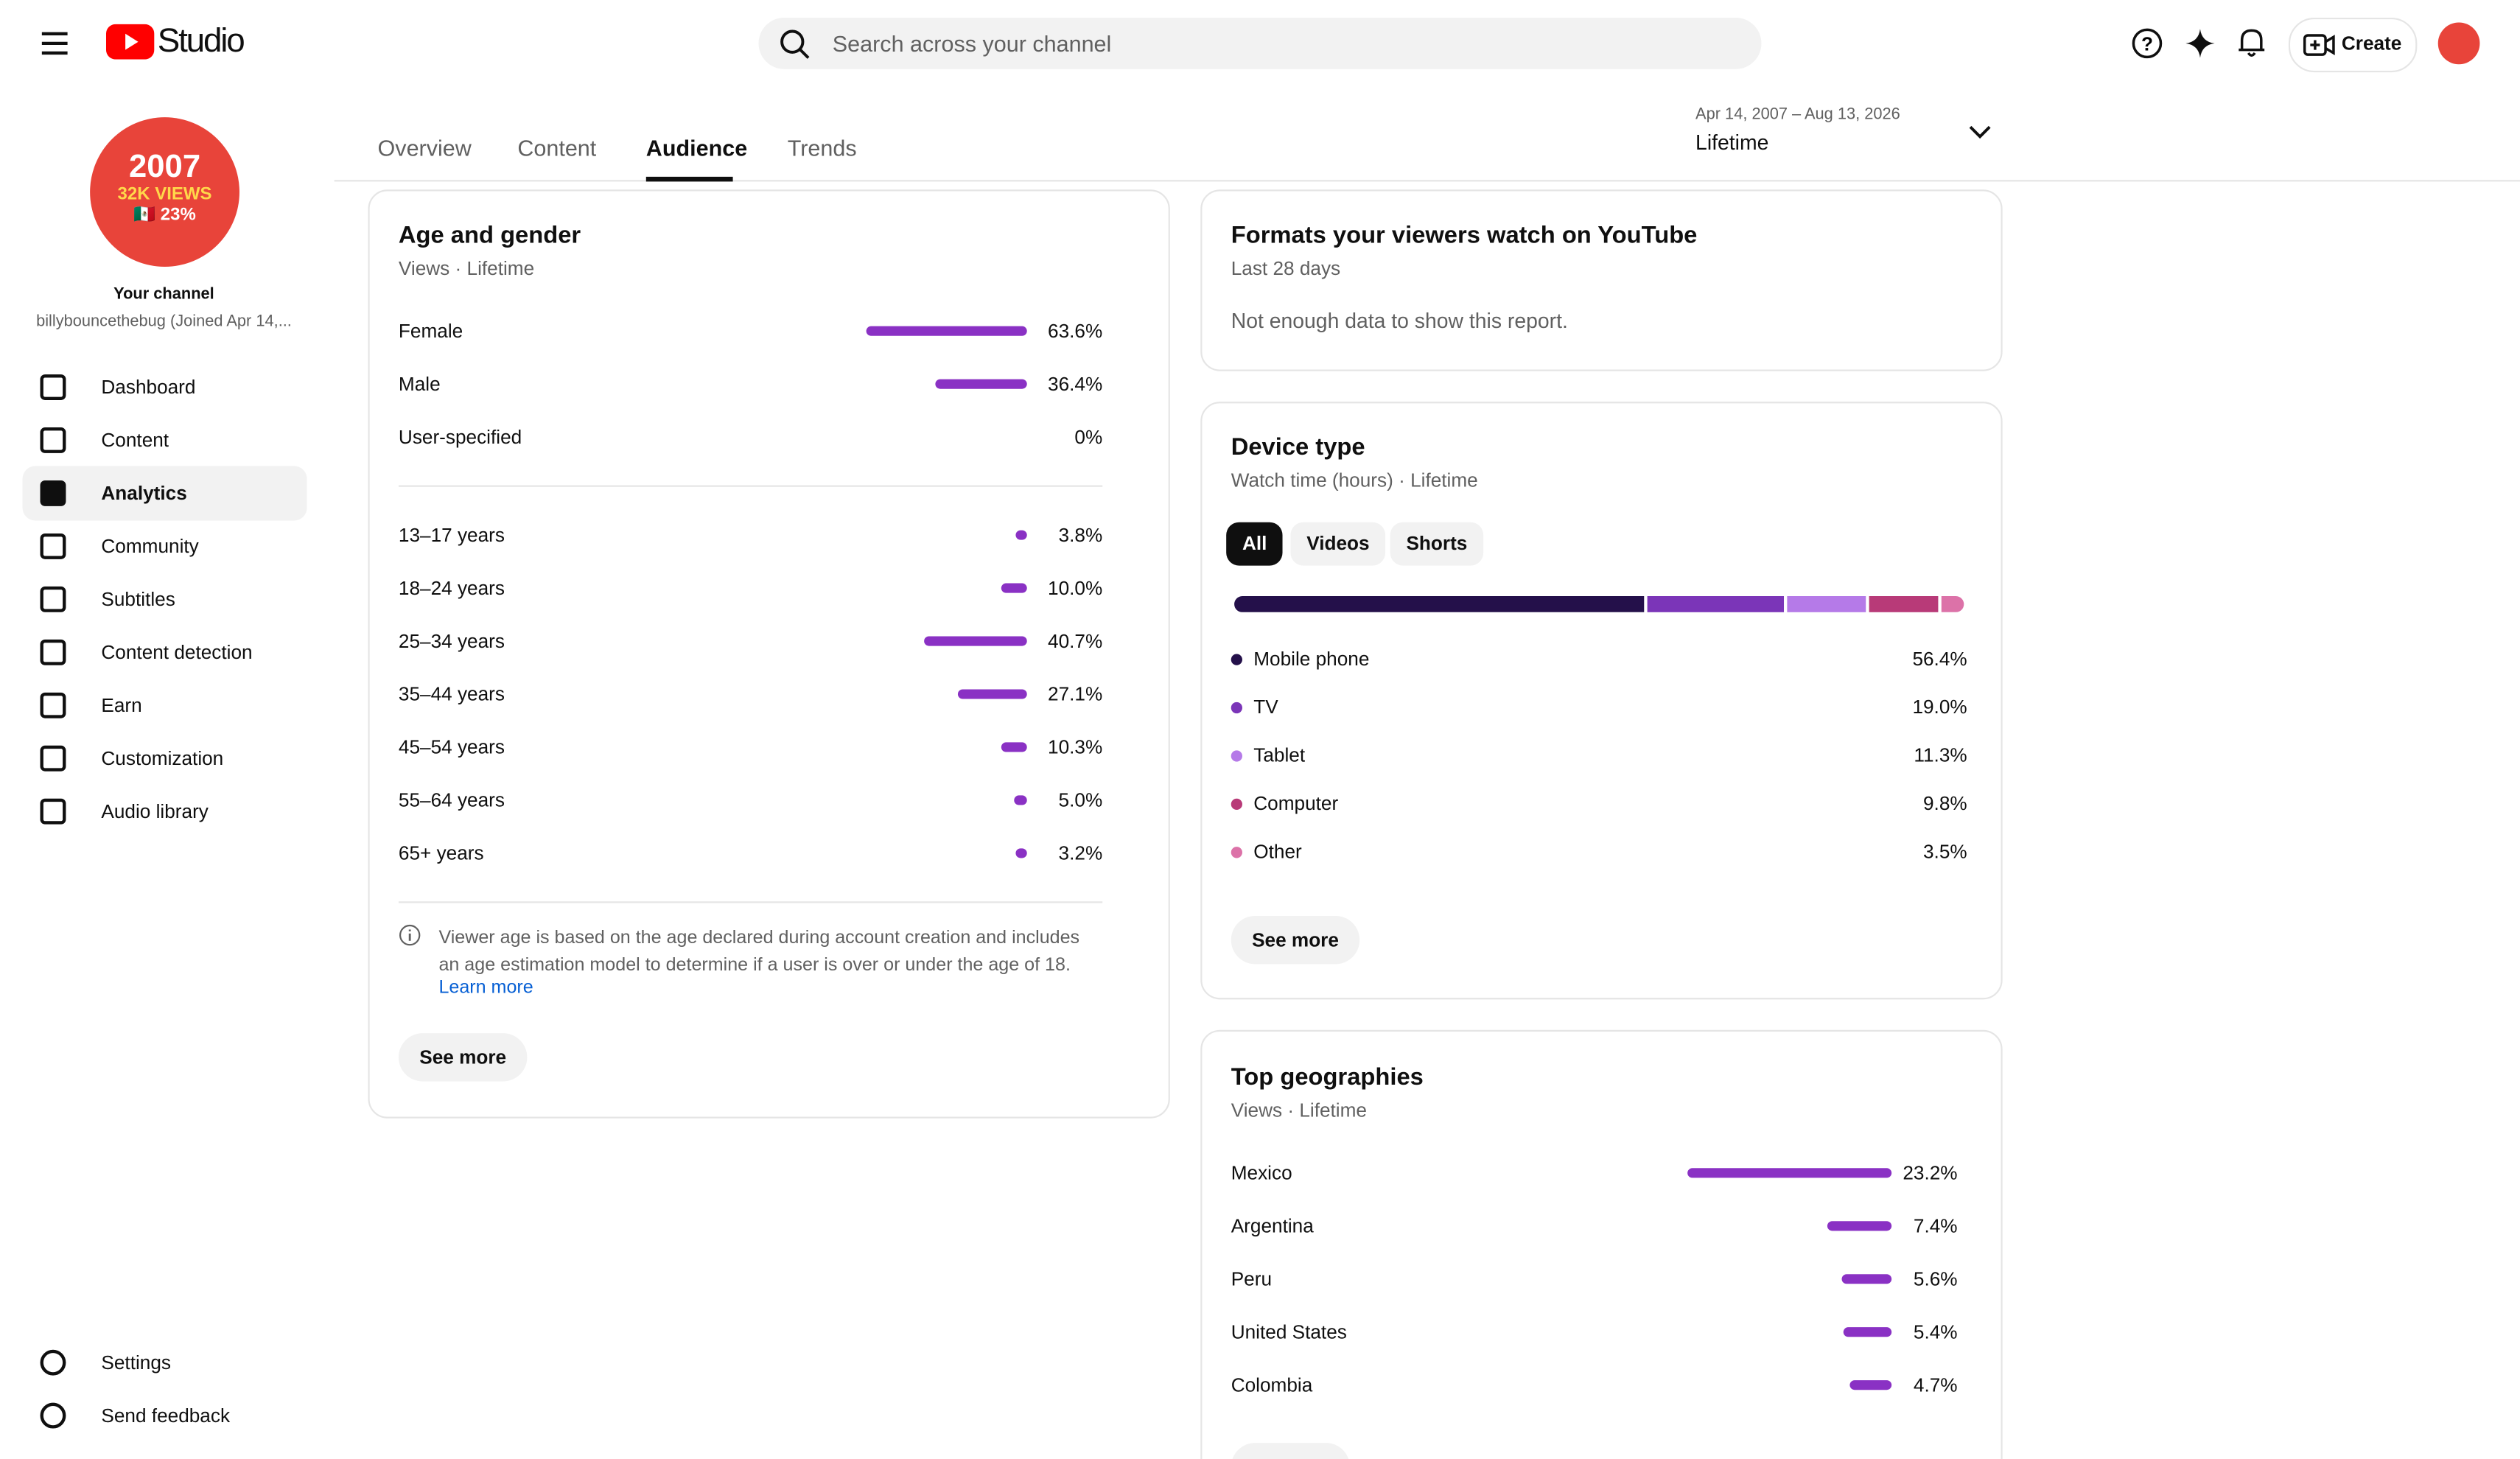 The width and height of the screenshot is (2520, 1459). Describe the element at coordinates (1311, 659) in the screenshot. I see `device-label: Mobile phone` at that location.